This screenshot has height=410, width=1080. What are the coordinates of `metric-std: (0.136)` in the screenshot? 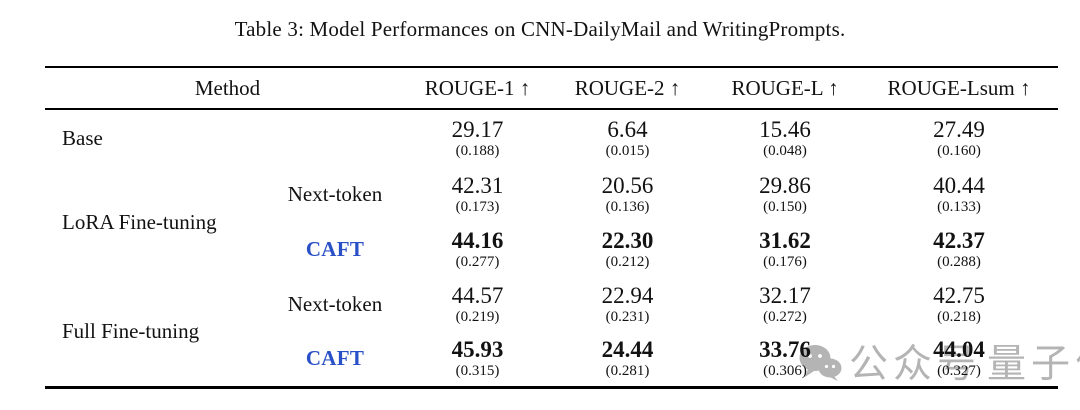 It's located at (627, 207).